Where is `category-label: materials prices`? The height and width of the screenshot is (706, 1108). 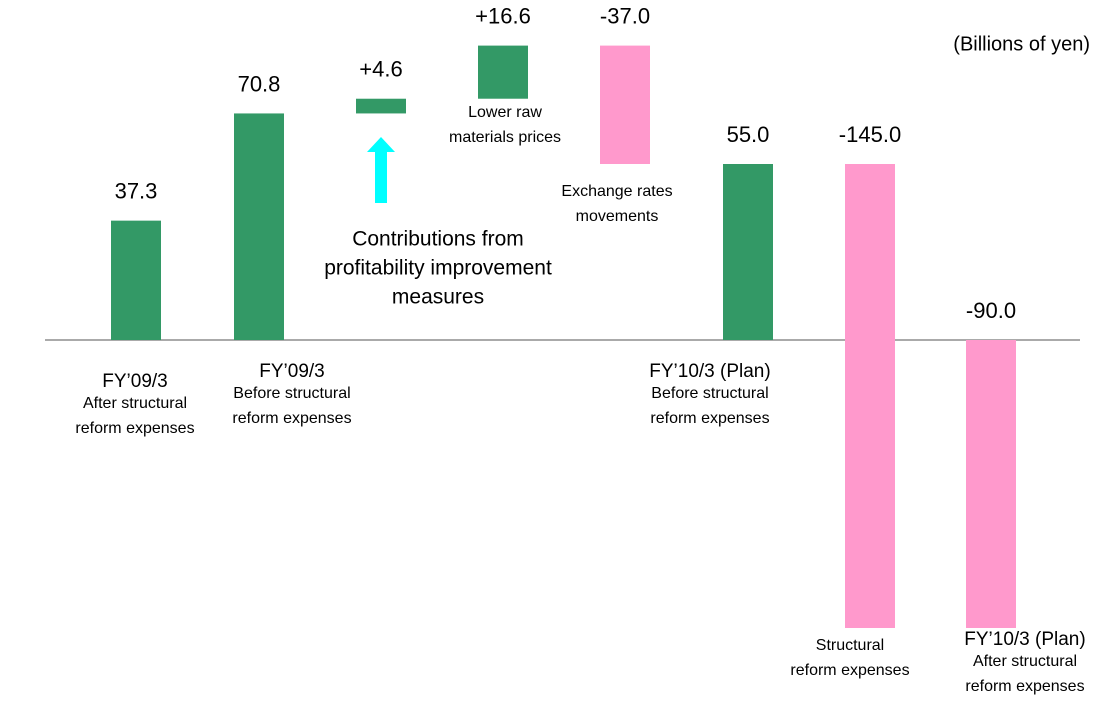 category-label: materials prices is located at coordinates (505, 137).